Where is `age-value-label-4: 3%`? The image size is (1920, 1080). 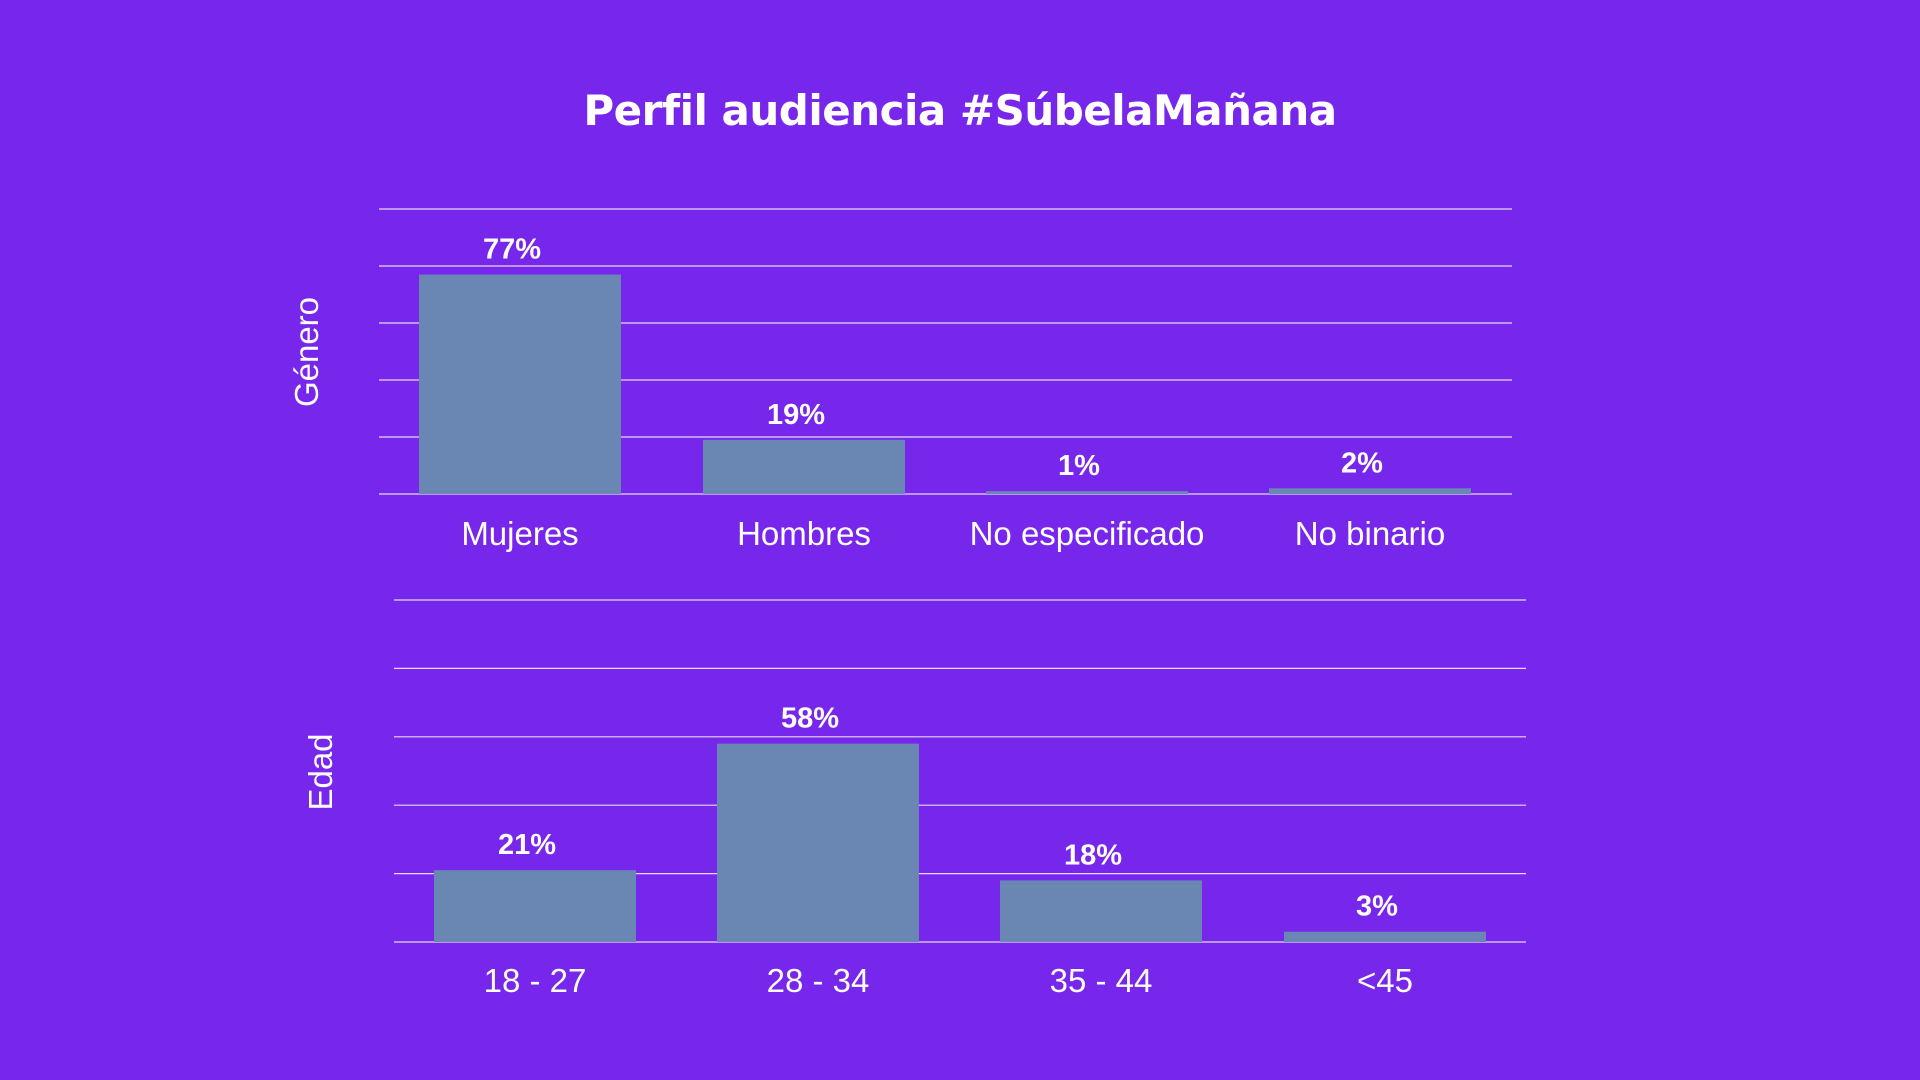 age-value-label-4: 3% is located at coordinates (1377, 907).